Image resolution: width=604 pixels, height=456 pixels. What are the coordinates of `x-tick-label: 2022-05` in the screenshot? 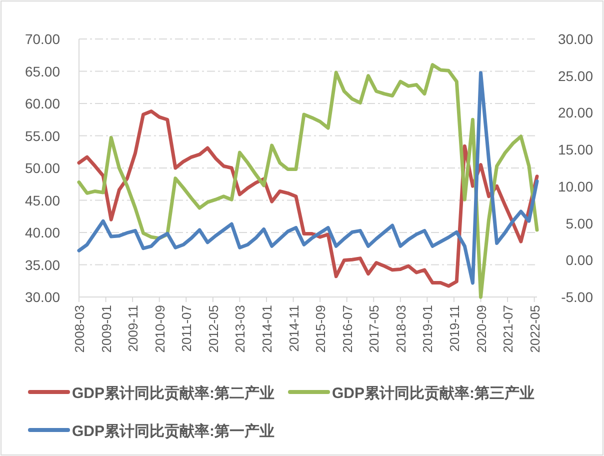 It's located at (534, 329).